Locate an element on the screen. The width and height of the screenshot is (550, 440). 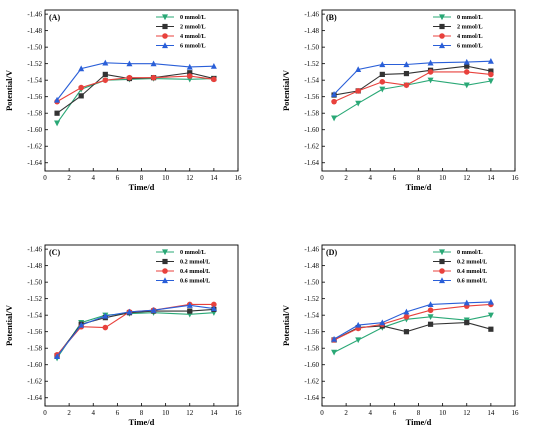
y-tick-label: -1.60 is located at coordinates (34, 365).